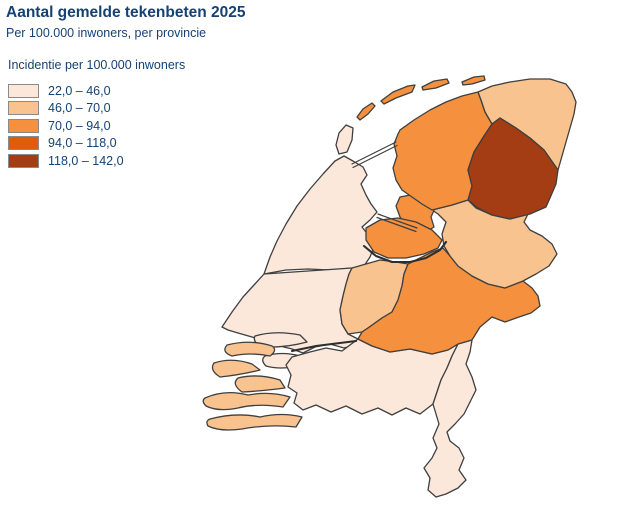  What do you see at coordinates (126, 12) in the screenshot?
I see `page-title: Aantal gemelde tekenbeten 2025` at bounding box center [126, 12].